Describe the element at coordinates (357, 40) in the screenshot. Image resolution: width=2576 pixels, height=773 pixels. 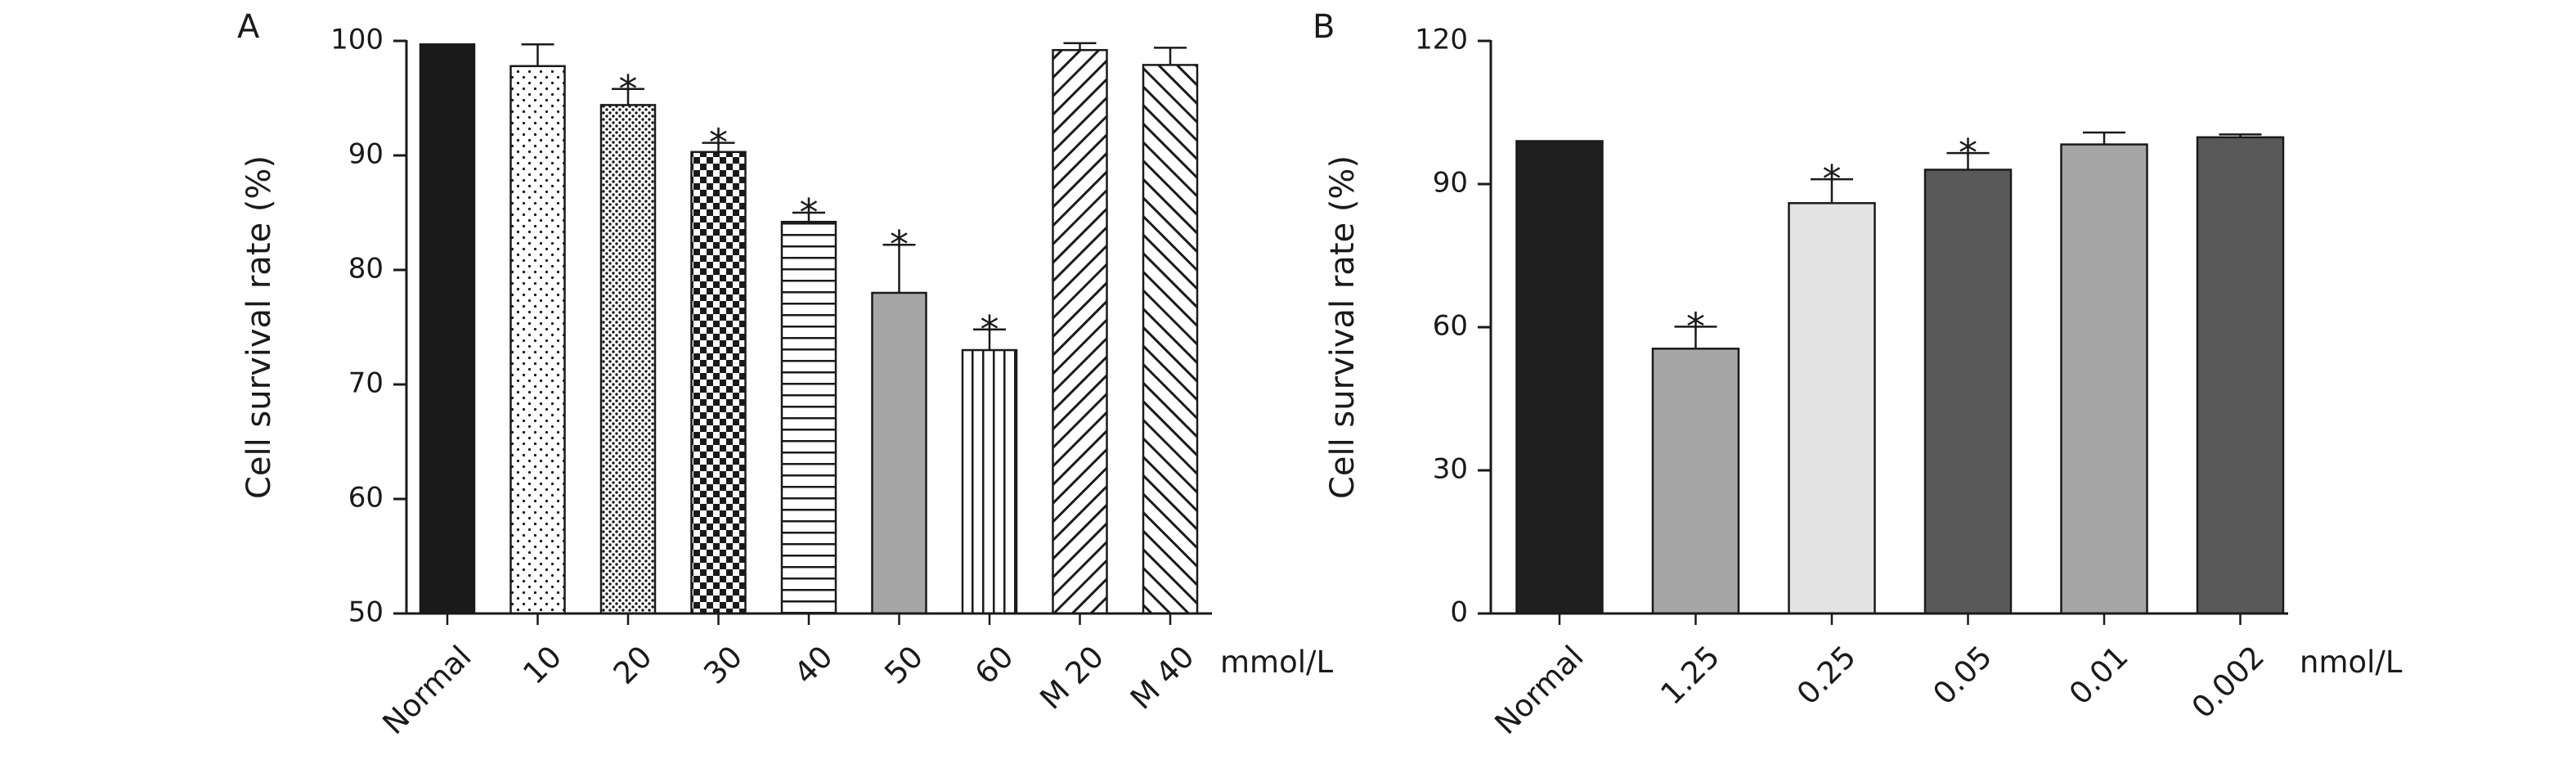
I see `panel-a-y-tick-label-6: 100` at that location.